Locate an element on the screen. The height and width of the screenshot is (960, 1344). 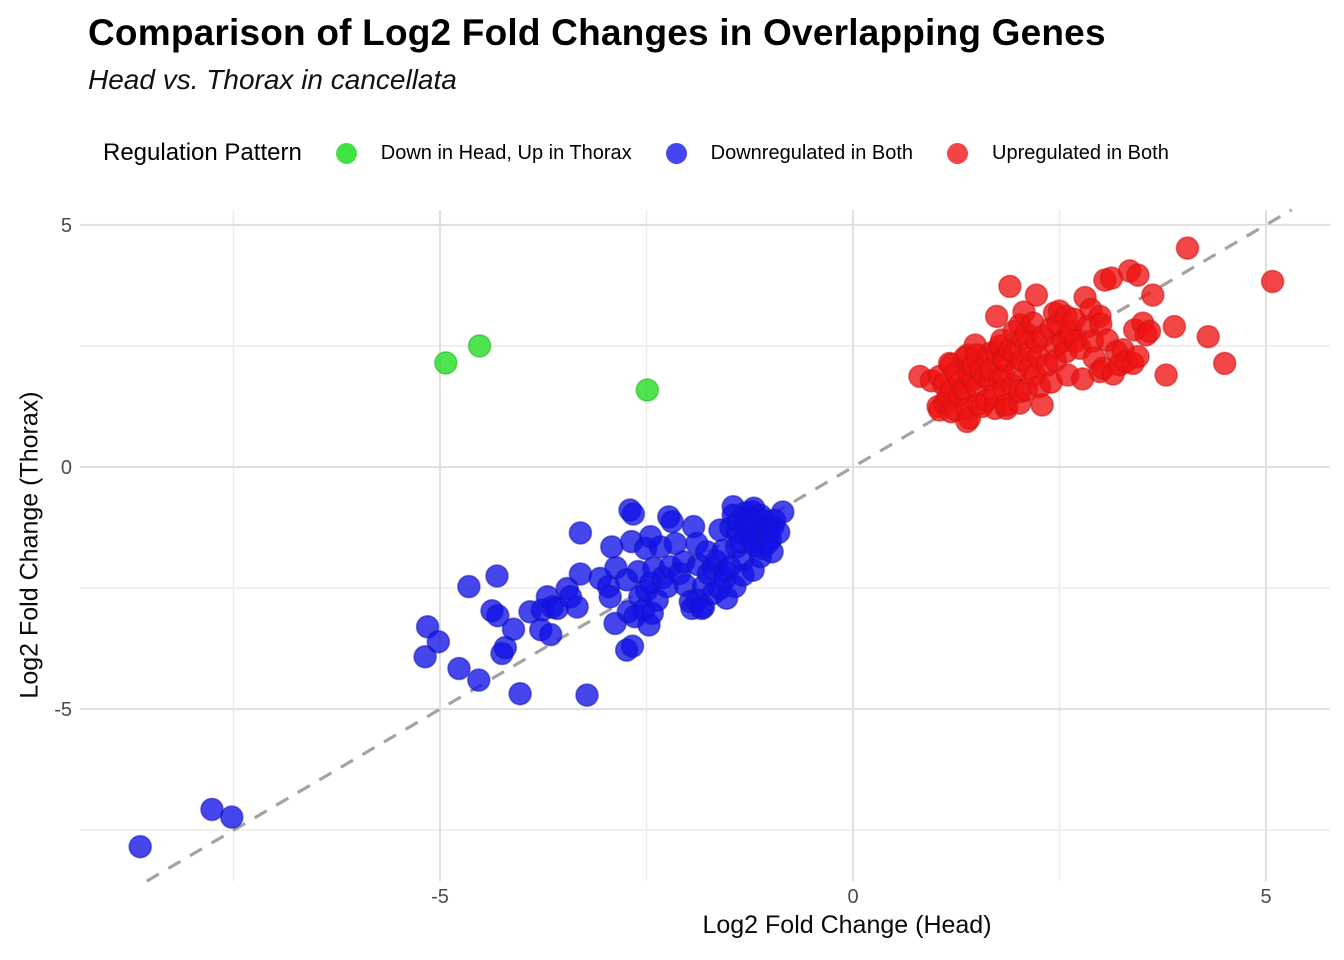
legend-title: Regulation Pattern is located at coordinates (202, 152).